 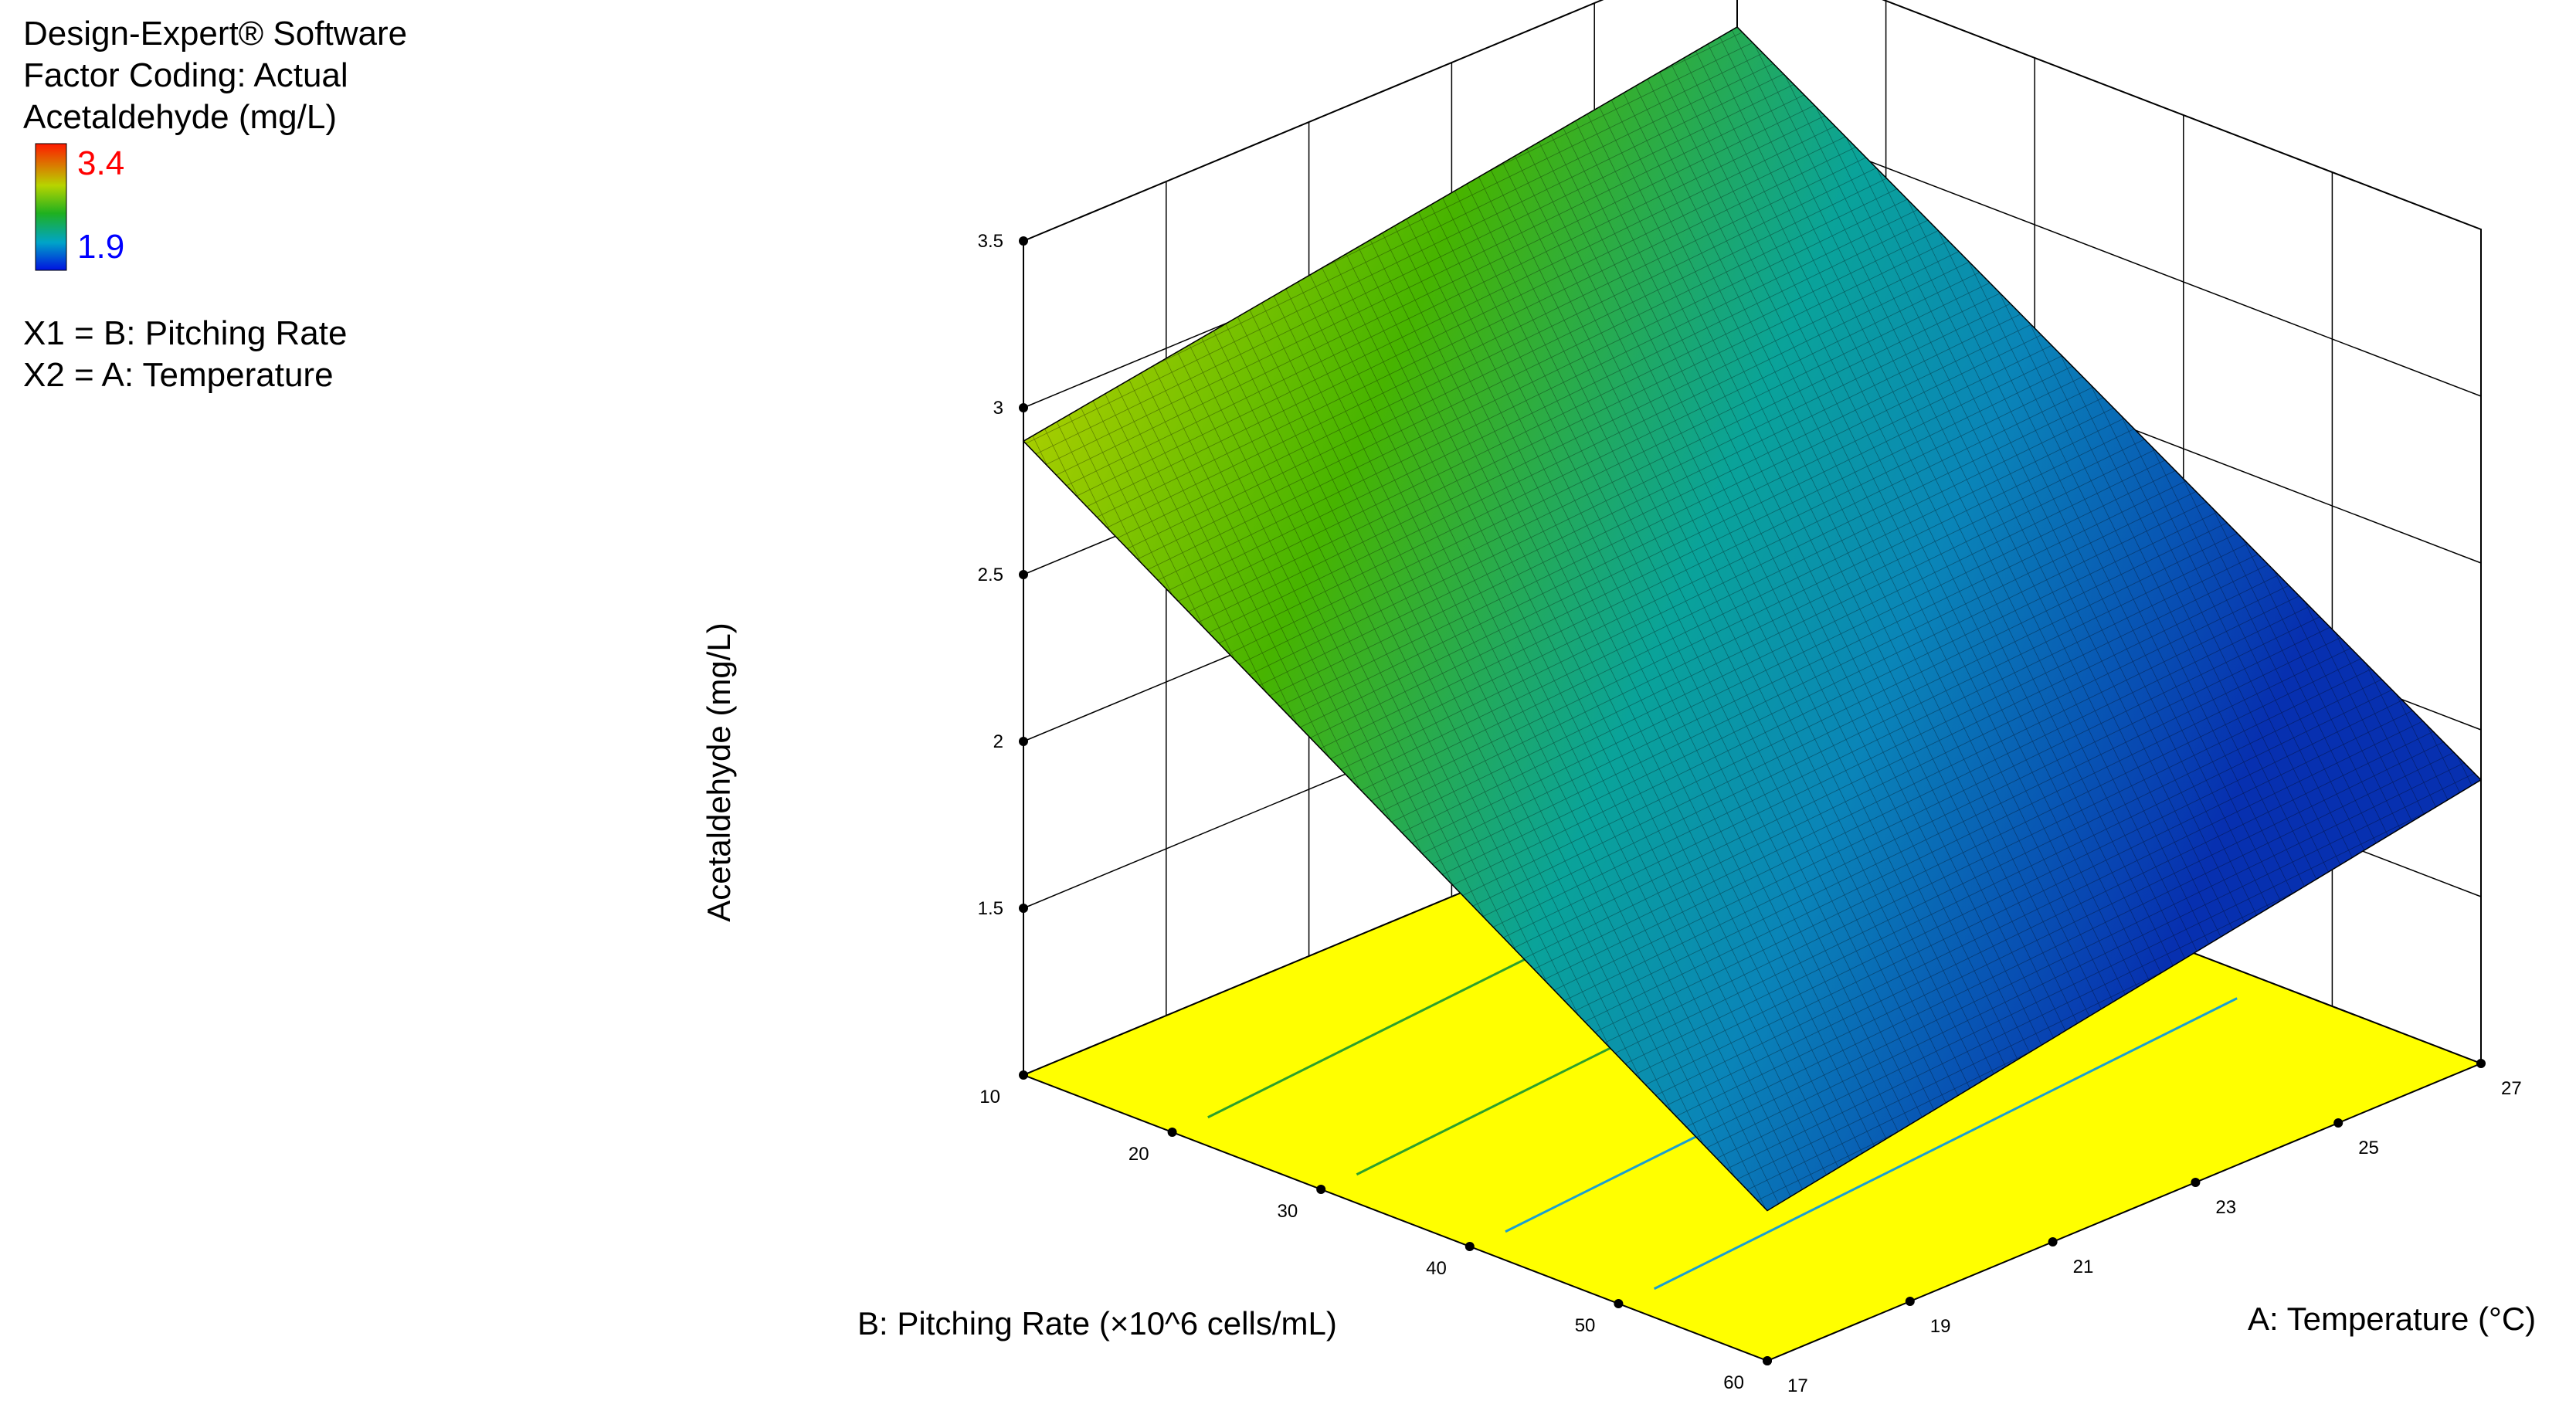 I want to click on z-tick-label: 2.5, so click(x=990, y=575).